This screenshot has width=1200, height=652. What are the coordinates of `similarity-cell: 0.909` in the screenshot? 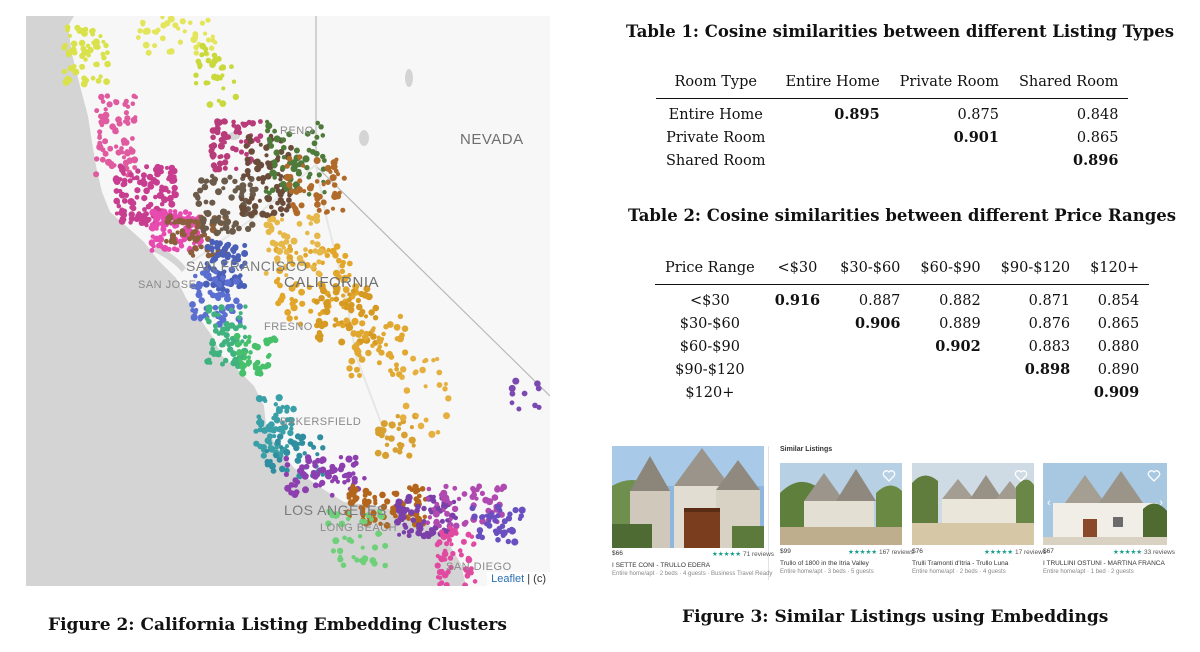 It's located at (1116, 392).